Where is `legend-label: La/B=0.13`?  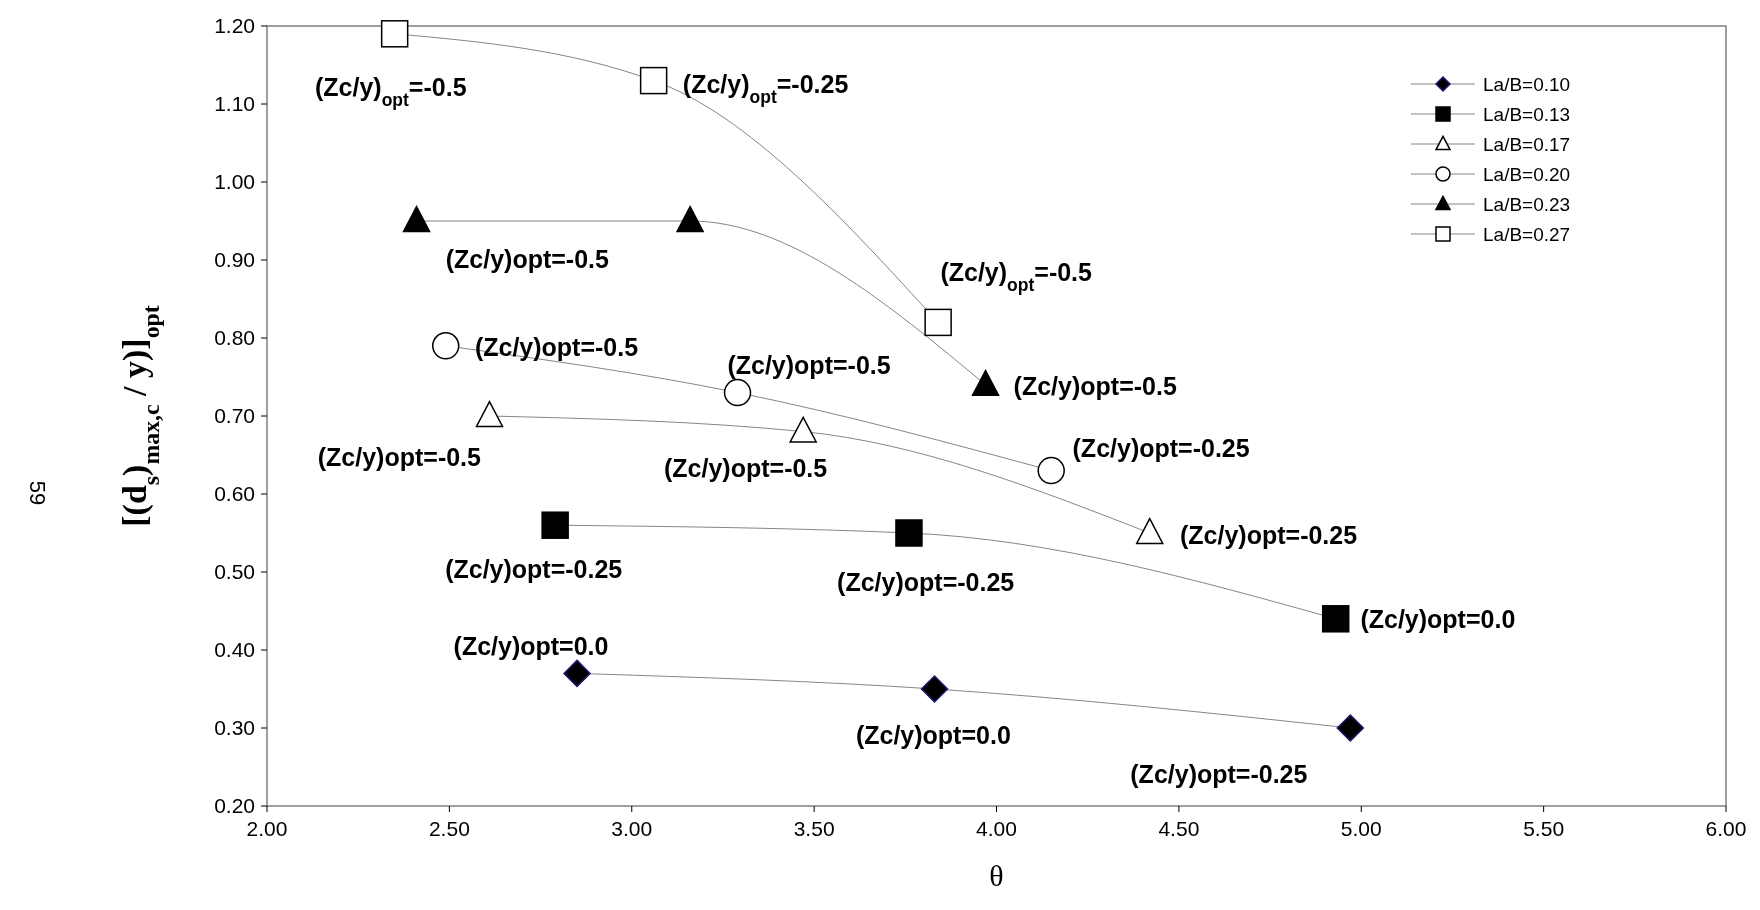
legend-label: La/B=0.13 is located at coordinates (1527, 114).